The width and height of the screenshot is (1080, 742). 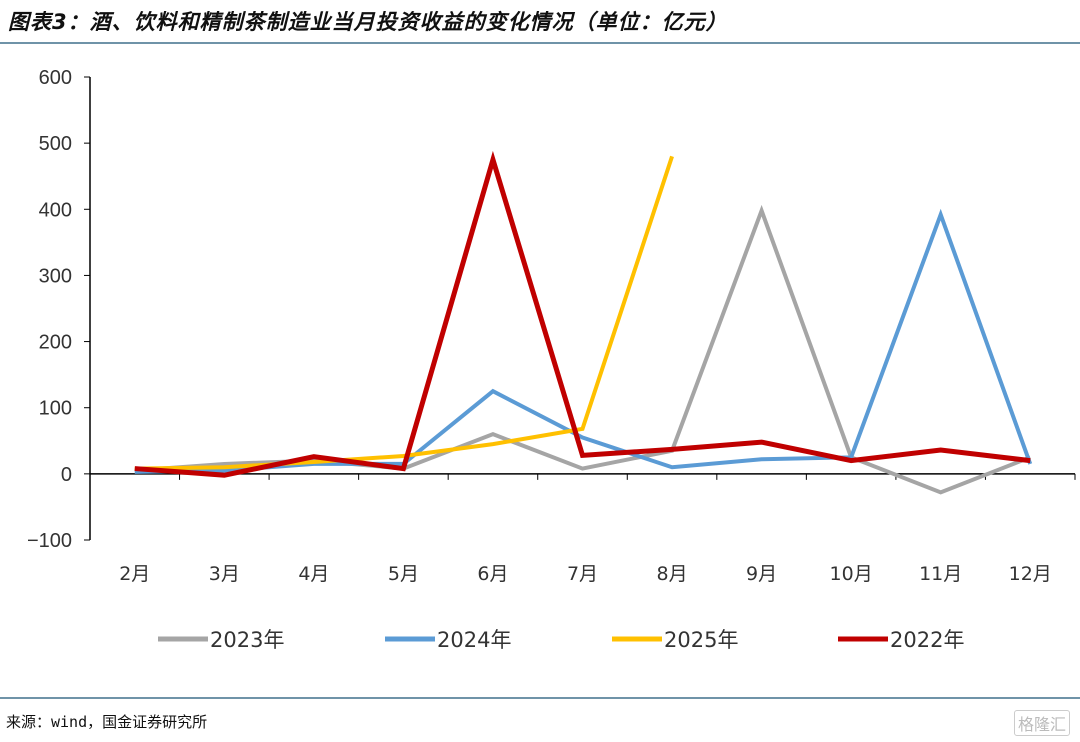 I want to click on y-tick-label: 200, so click(x=55, y=343).